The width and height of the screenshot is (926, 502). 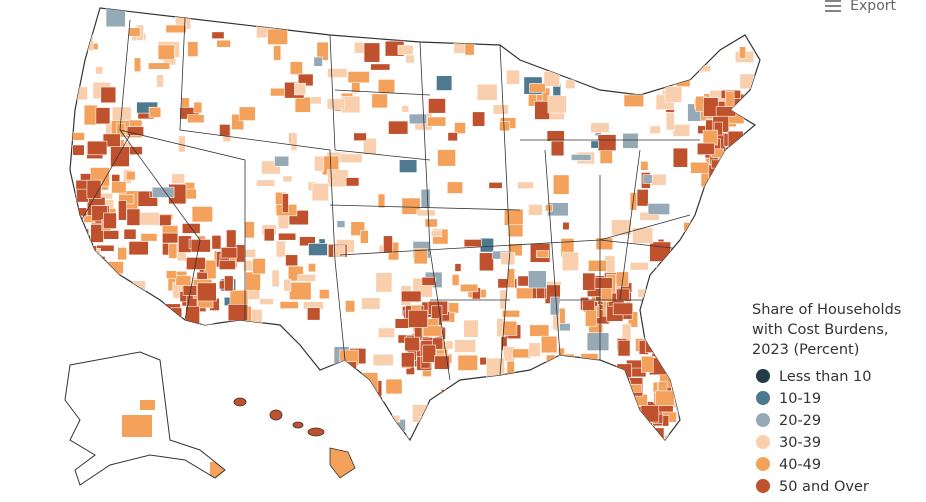 I want to click on alaska-fills, so click(x=173, y=438).